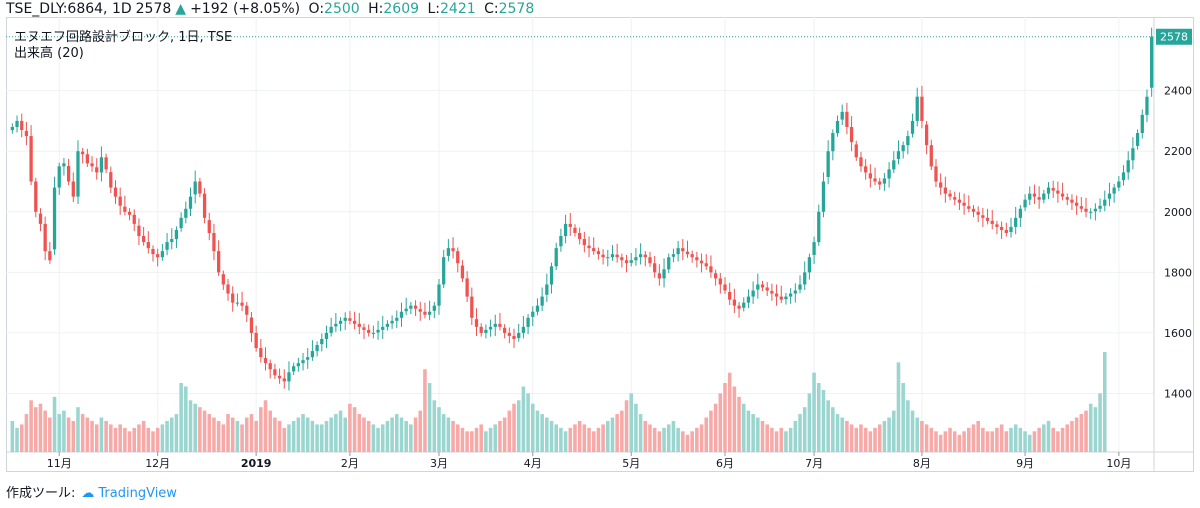 Image resolution: width=1200 pixels, height=508 pixels. Describe the element at coordinates (69, 9) in the screenshot. I see `symbol-name: TSE_DLY:6864, 1D` at that location.